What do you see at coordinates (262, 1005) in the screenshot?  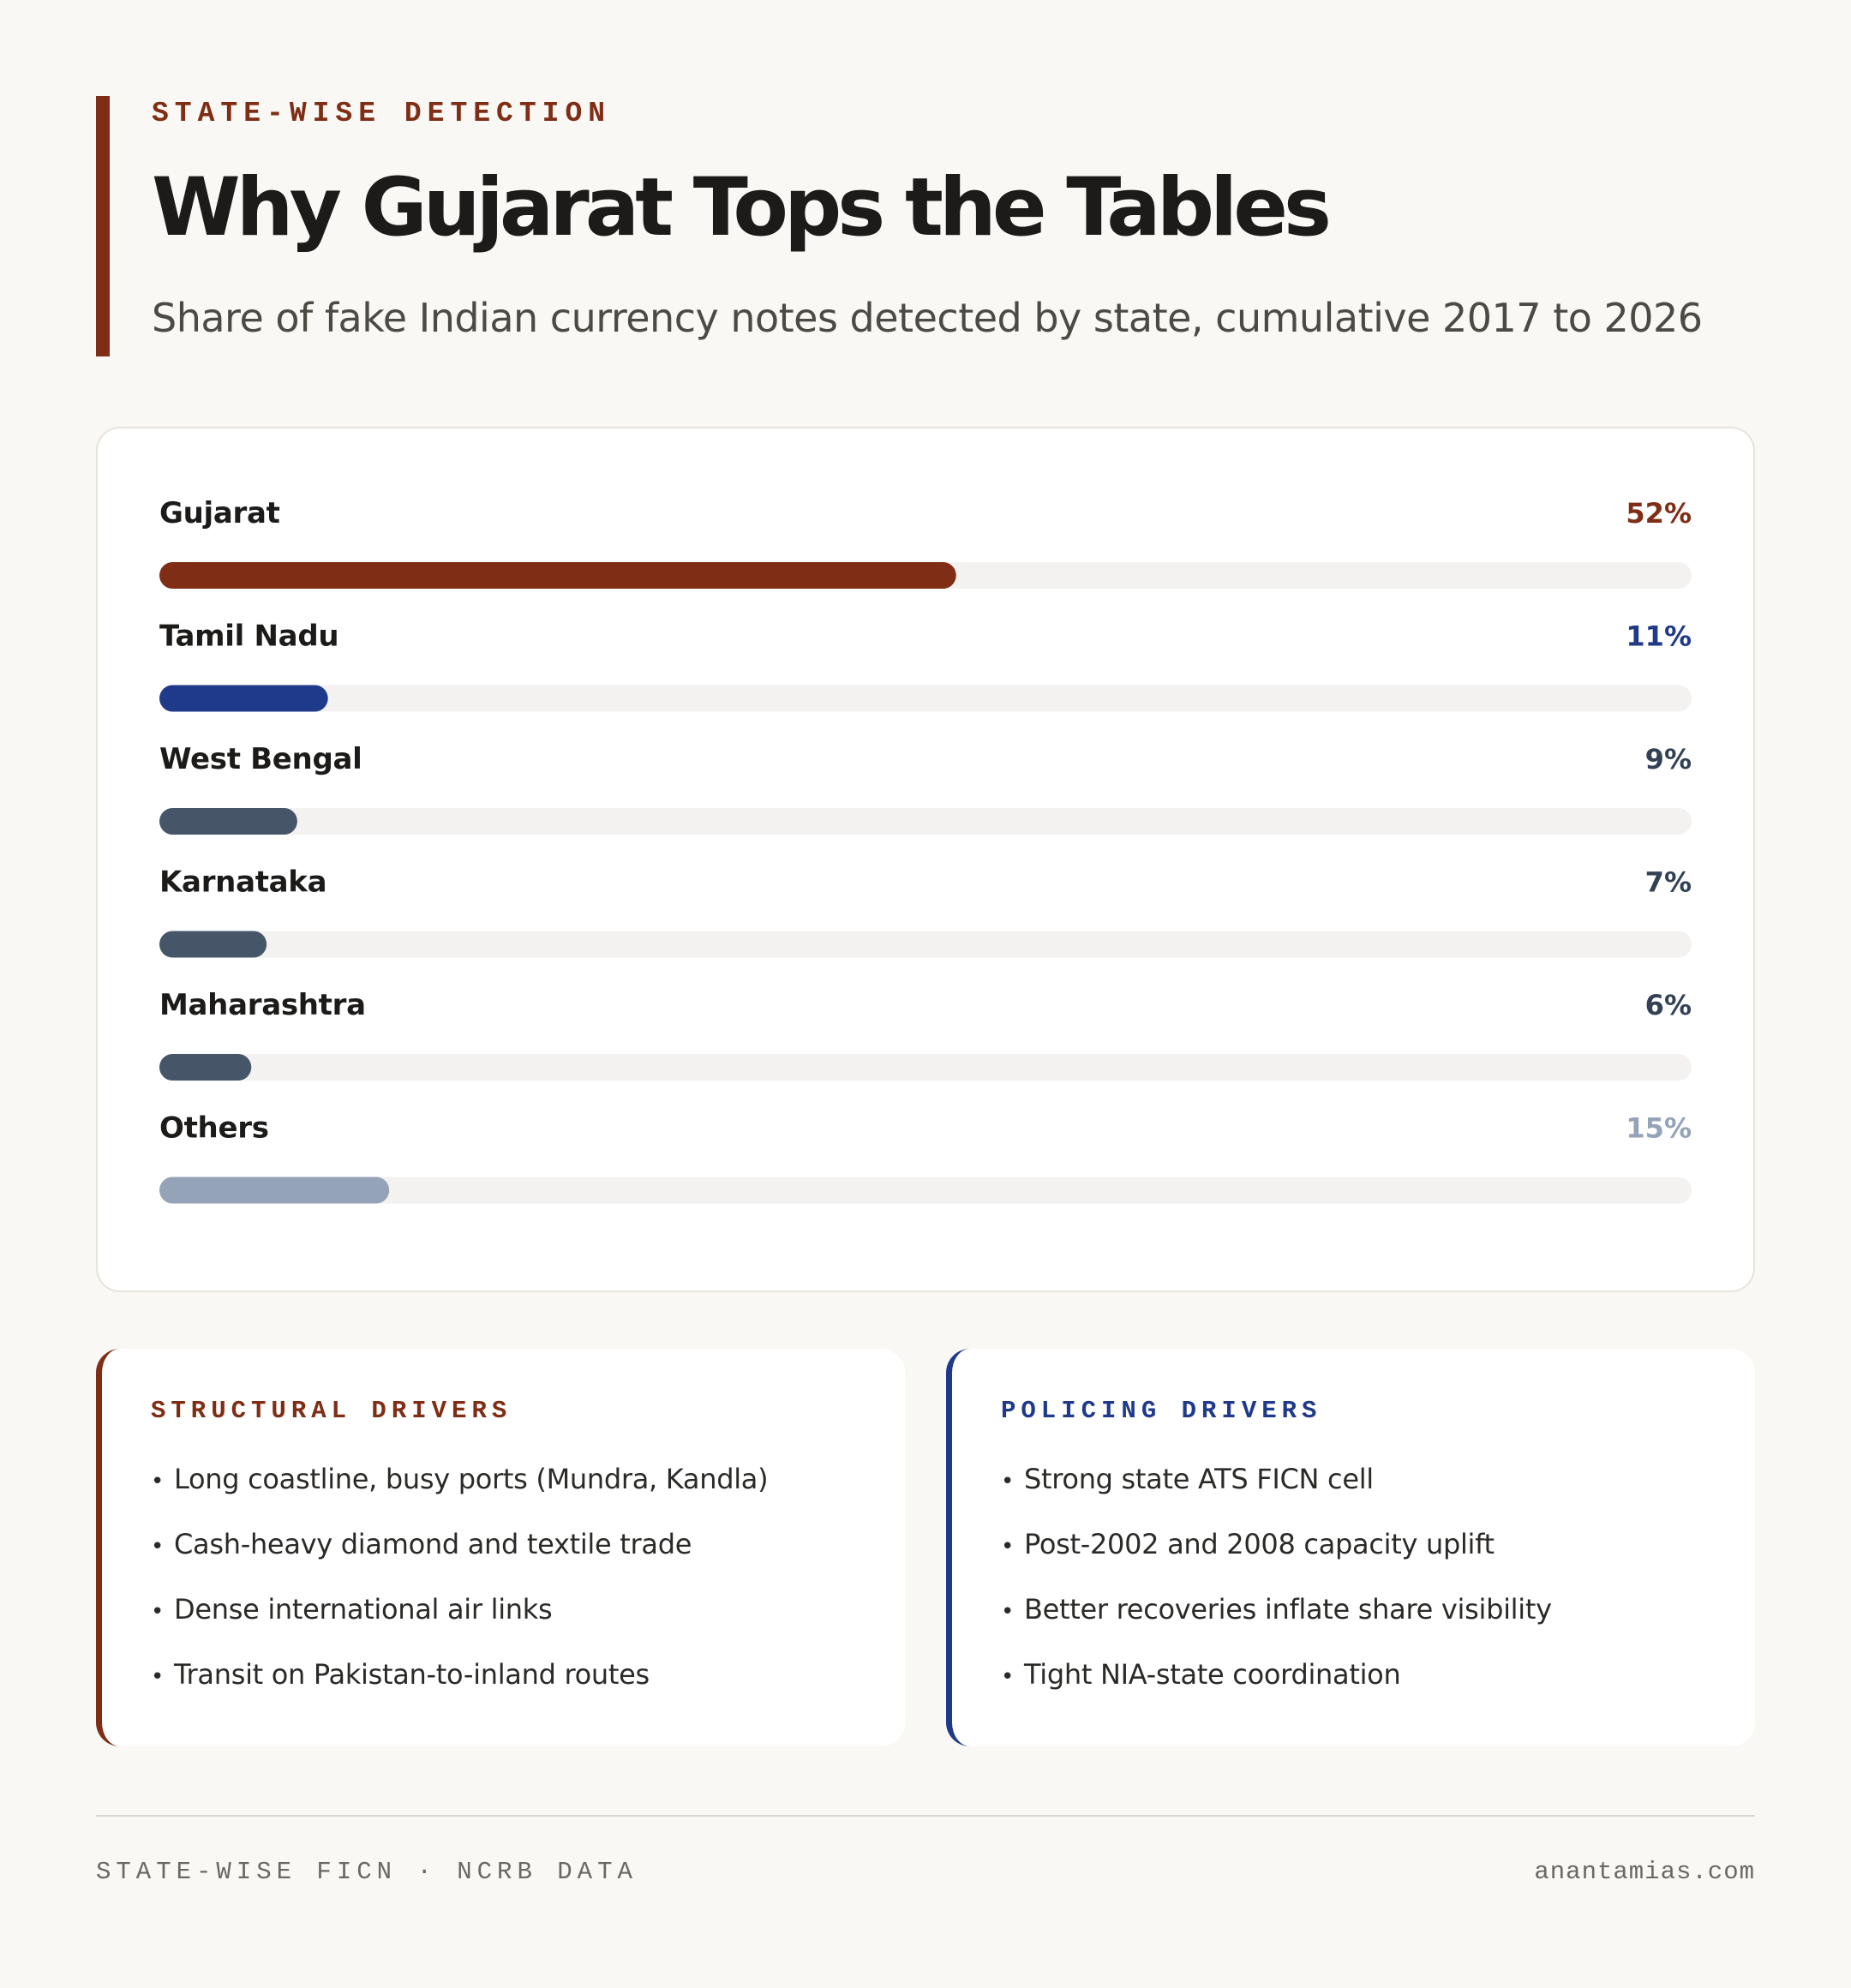 I see `category-label-maharashtra: Maharashtra` at bounding box center [262, 1005].